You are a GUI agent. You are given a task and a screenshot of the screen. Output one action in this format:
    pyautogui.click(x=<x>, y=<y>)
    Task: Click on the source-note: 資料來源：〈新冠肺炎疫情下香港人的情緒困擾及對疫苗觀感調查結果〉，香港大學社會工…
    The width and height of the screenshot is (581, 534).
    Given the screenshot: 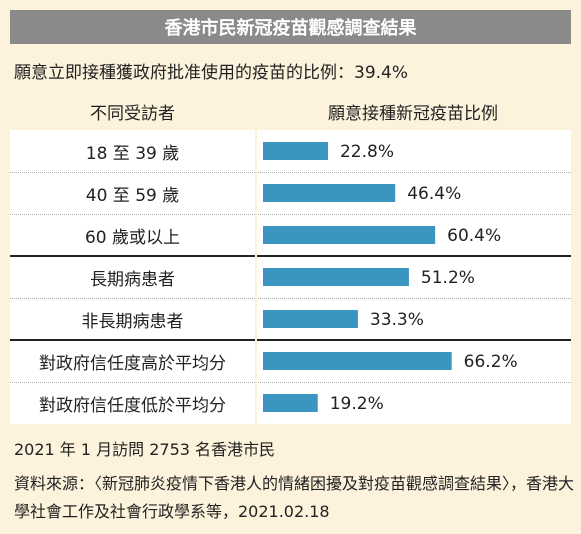 What is the action you would take?
    pyautogui.click(x=294, y=497)
    